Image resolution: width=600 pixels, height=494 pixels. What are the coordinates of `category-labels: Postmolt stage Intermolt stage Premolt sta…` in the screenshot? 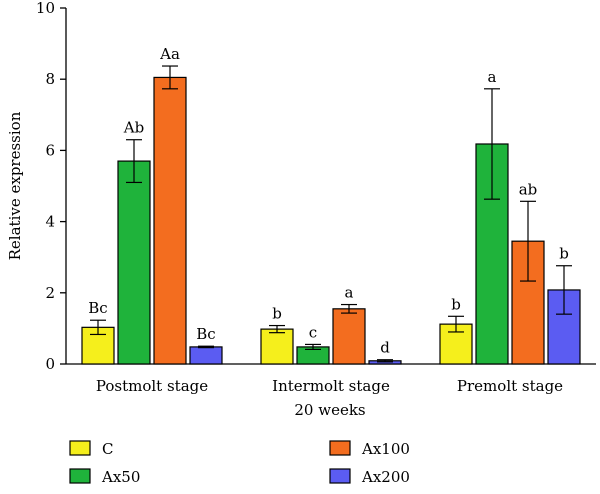 It's located at (329, 386).